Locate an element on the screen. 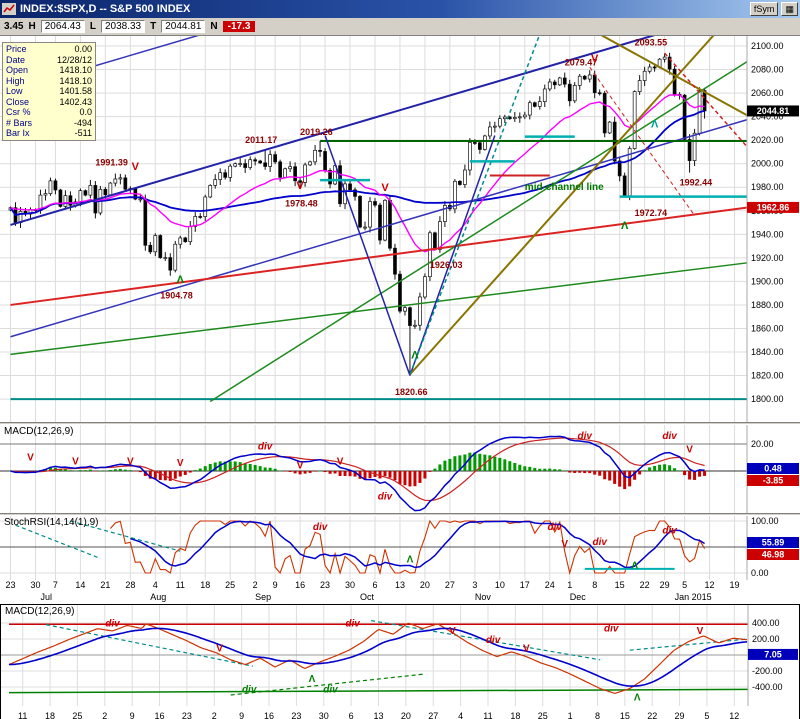  bottom-x-tick-label: 4 is located at coordinates (461, 715).